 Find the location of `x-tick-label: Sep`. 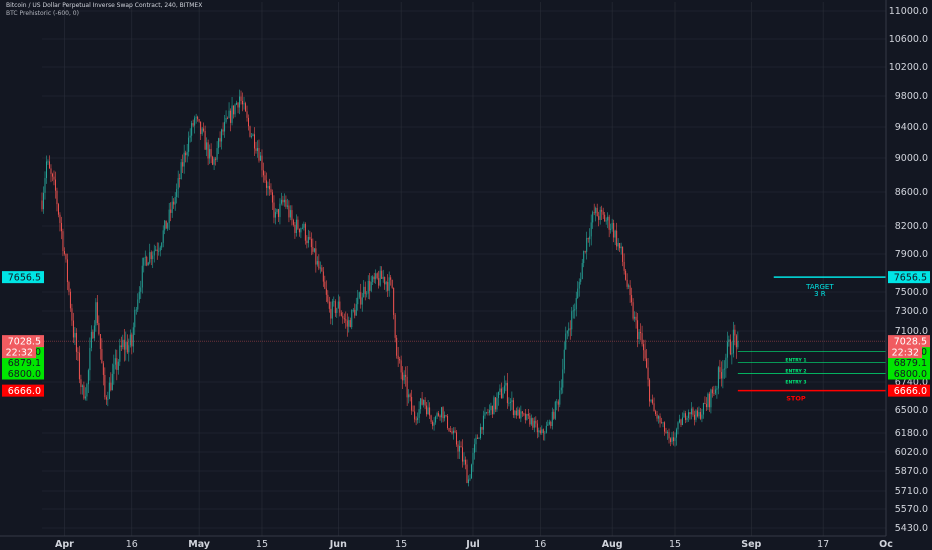

x-tick-label: Sep is located at coordinates (751, 544).